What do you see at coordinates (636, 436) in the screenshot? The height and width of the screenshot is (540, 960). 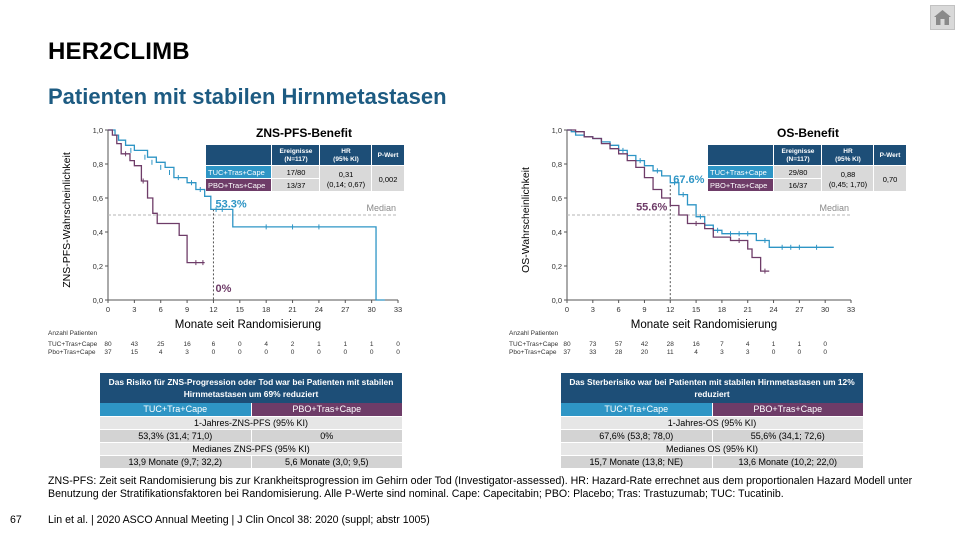 I see `summary-value: 67,6% (53,8; 78,0)` at bounding box center [636, 436].